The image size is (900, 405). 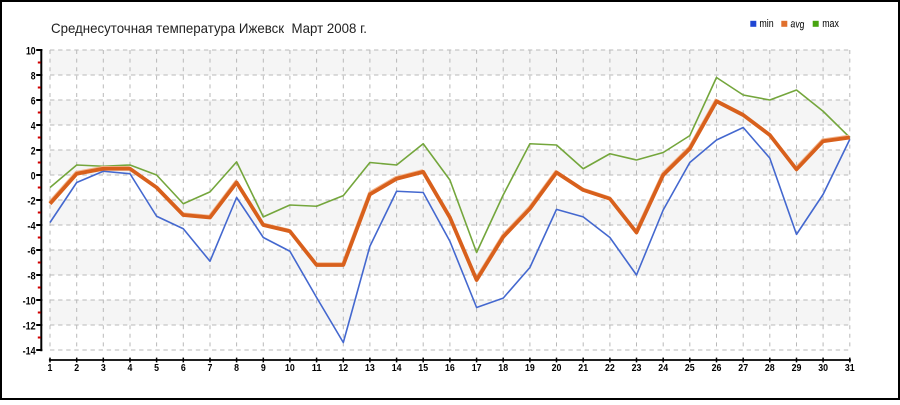 I want to click on svg-text: 25, so click(x=690, y=368).